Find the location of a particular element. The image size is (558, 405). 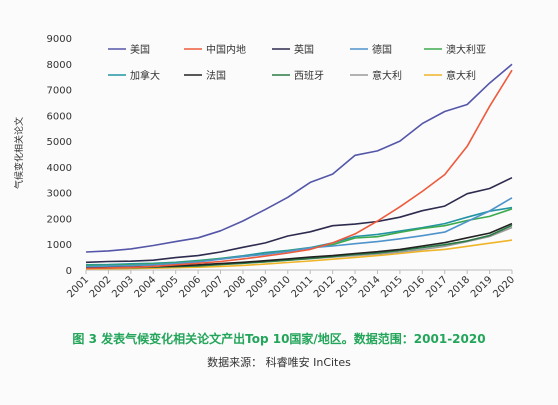

x-tick-label: 2006 is located at coordinates (190, 287).